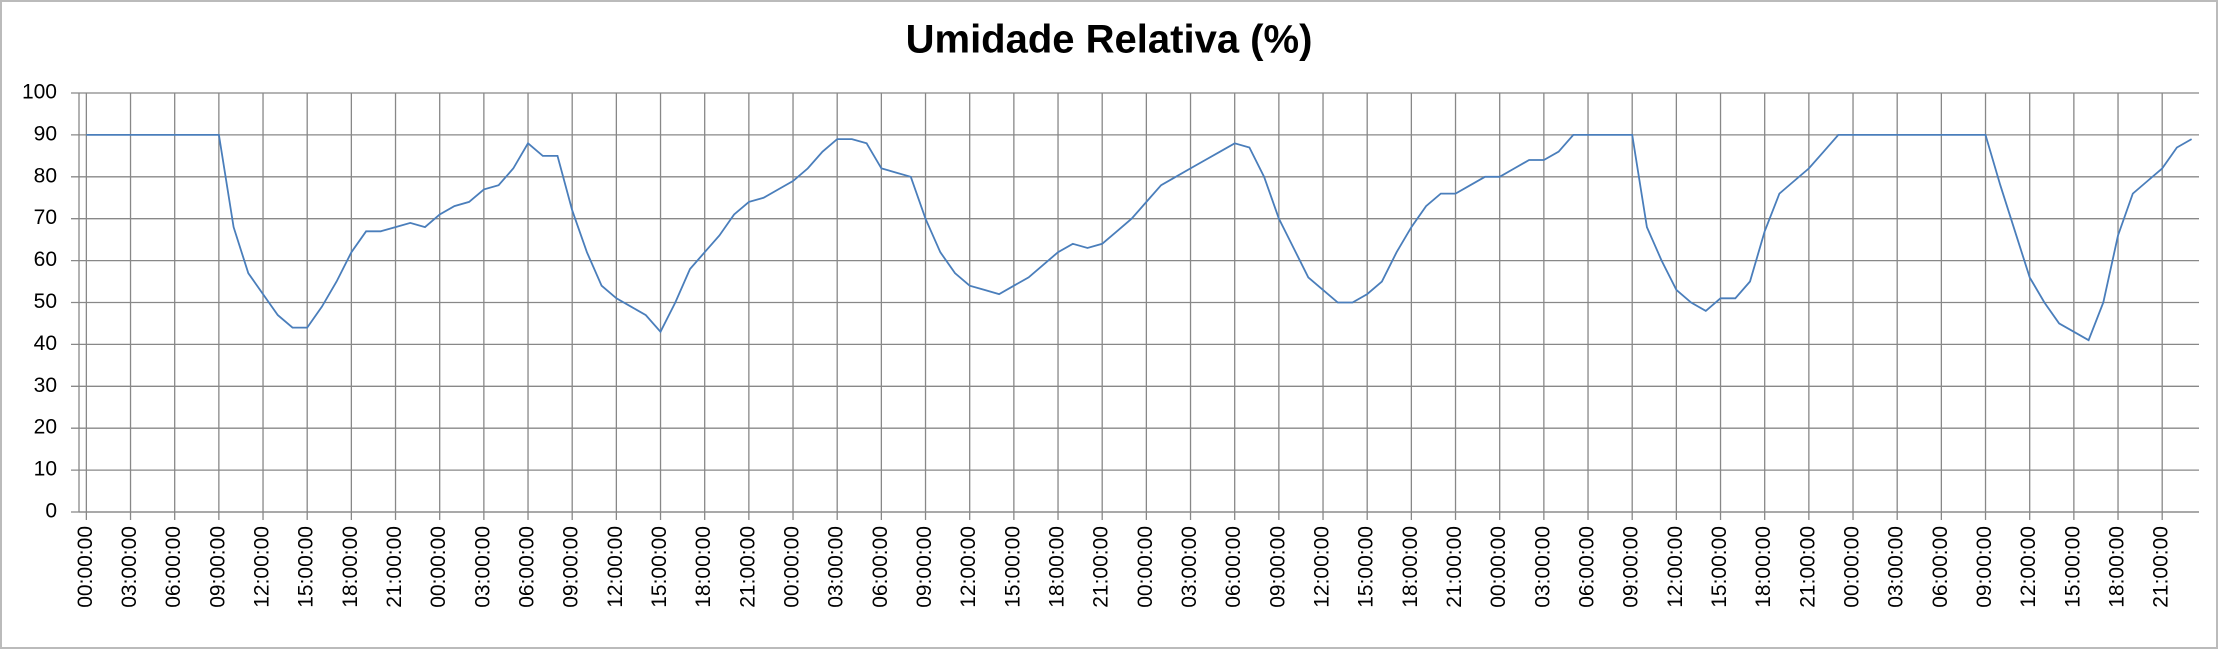 Image resolution: width=2218 pixels, height=654 pixels. What do you see at coordinates (39, 92) in the screenshot?
I see `y-tick-label: 100` at bounding box center [39, 92].